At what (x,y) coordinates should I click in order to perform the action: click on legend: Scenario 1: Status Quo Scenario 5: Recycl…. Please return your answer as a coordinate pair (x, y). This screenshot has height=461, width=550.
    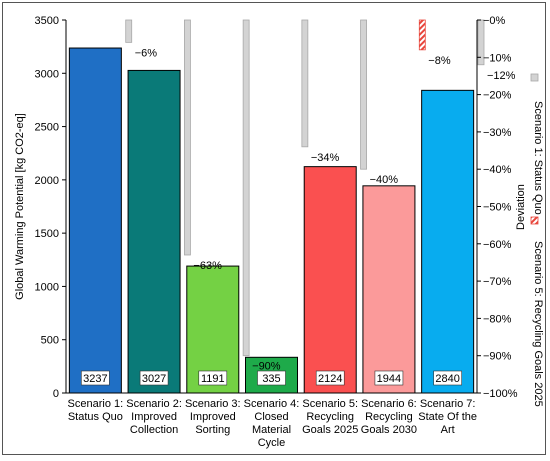
    Looking at the image, I should click on (537, 240).